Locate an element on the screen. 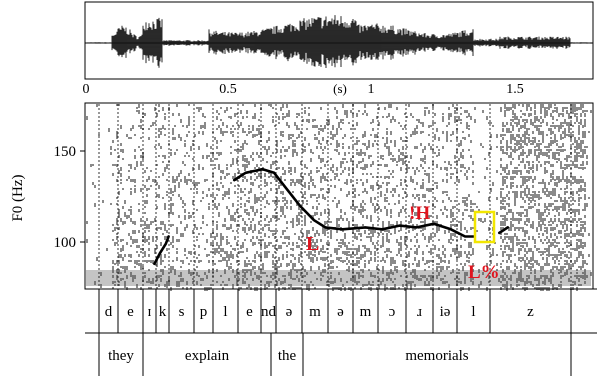  segment-label: k is located at coordinates (163, 312).